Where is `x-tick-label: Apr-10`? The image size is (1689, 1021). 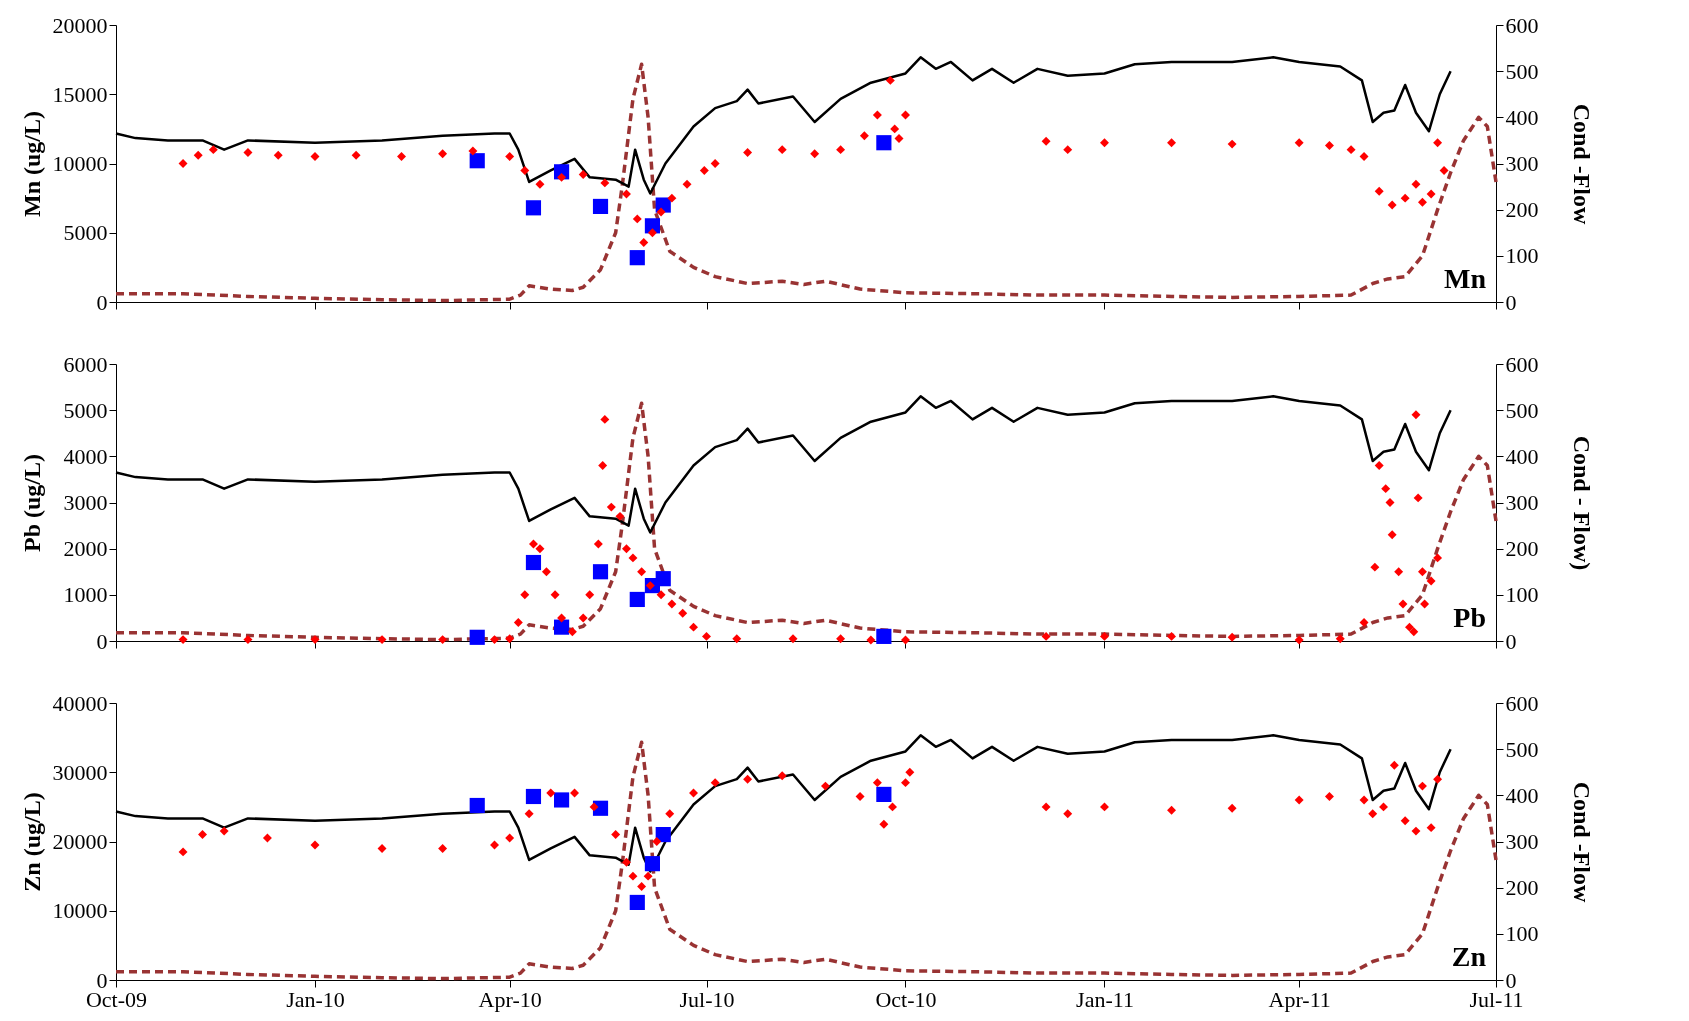
x-tick-label: Apr-10 is located at coordinates (510, 999).